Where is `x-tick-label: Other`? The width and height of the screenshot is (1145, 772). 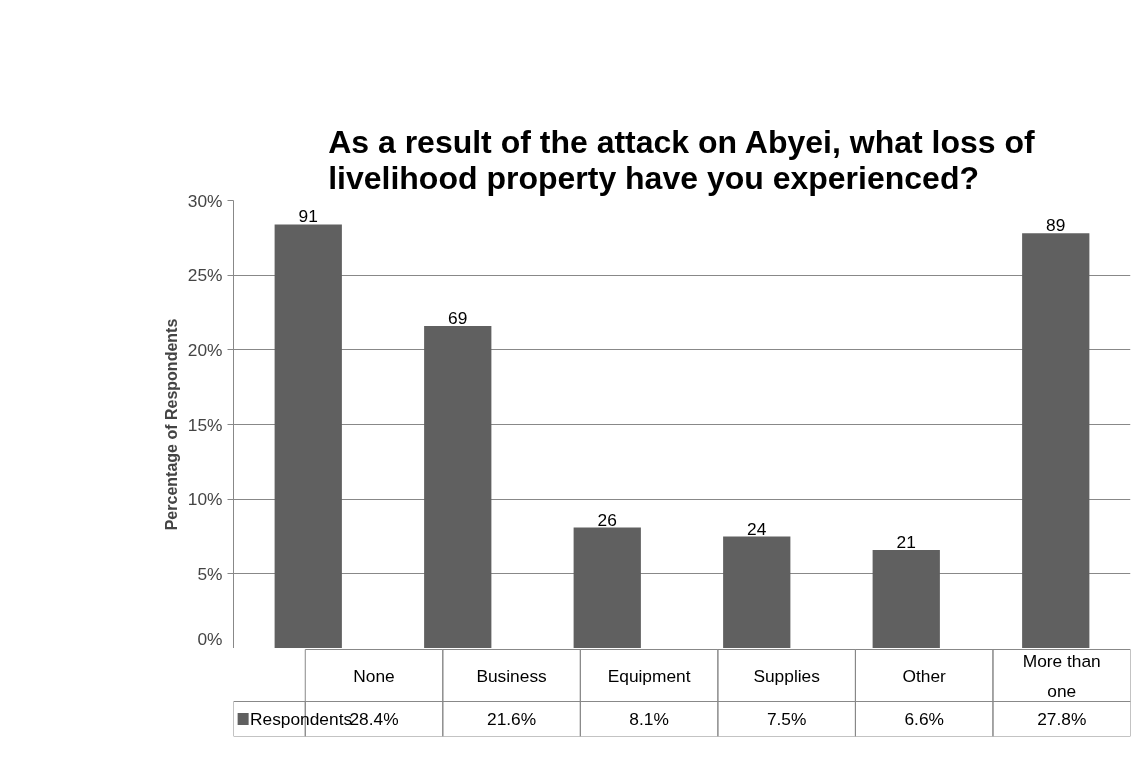 x-tick-label: Other is located at coordinates (924, 675).